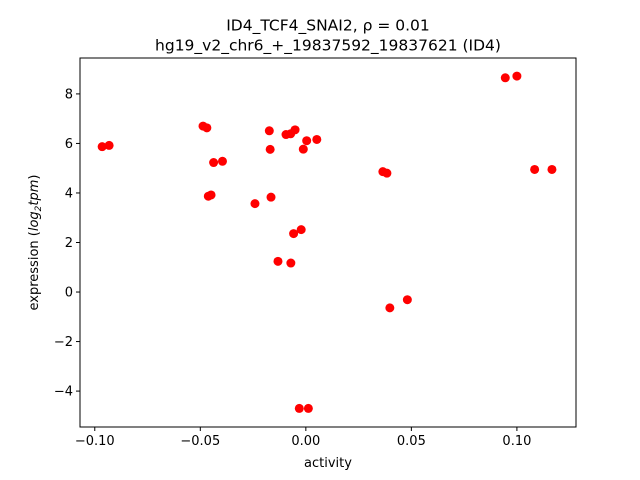 This screenshot has width=640, height=480. What do you see at coordinates (69, 293) in the screenshot?
I see `y-tick-label-3: 0` at bounding box center [69, 293].